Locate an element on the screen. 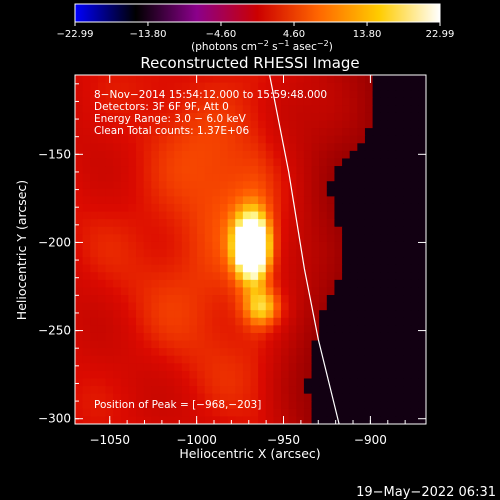 The image size is (500, 500). annotation-energy-range: Energy Range: 3.0 − 6.0 keV is located at coordinates (170, 119).